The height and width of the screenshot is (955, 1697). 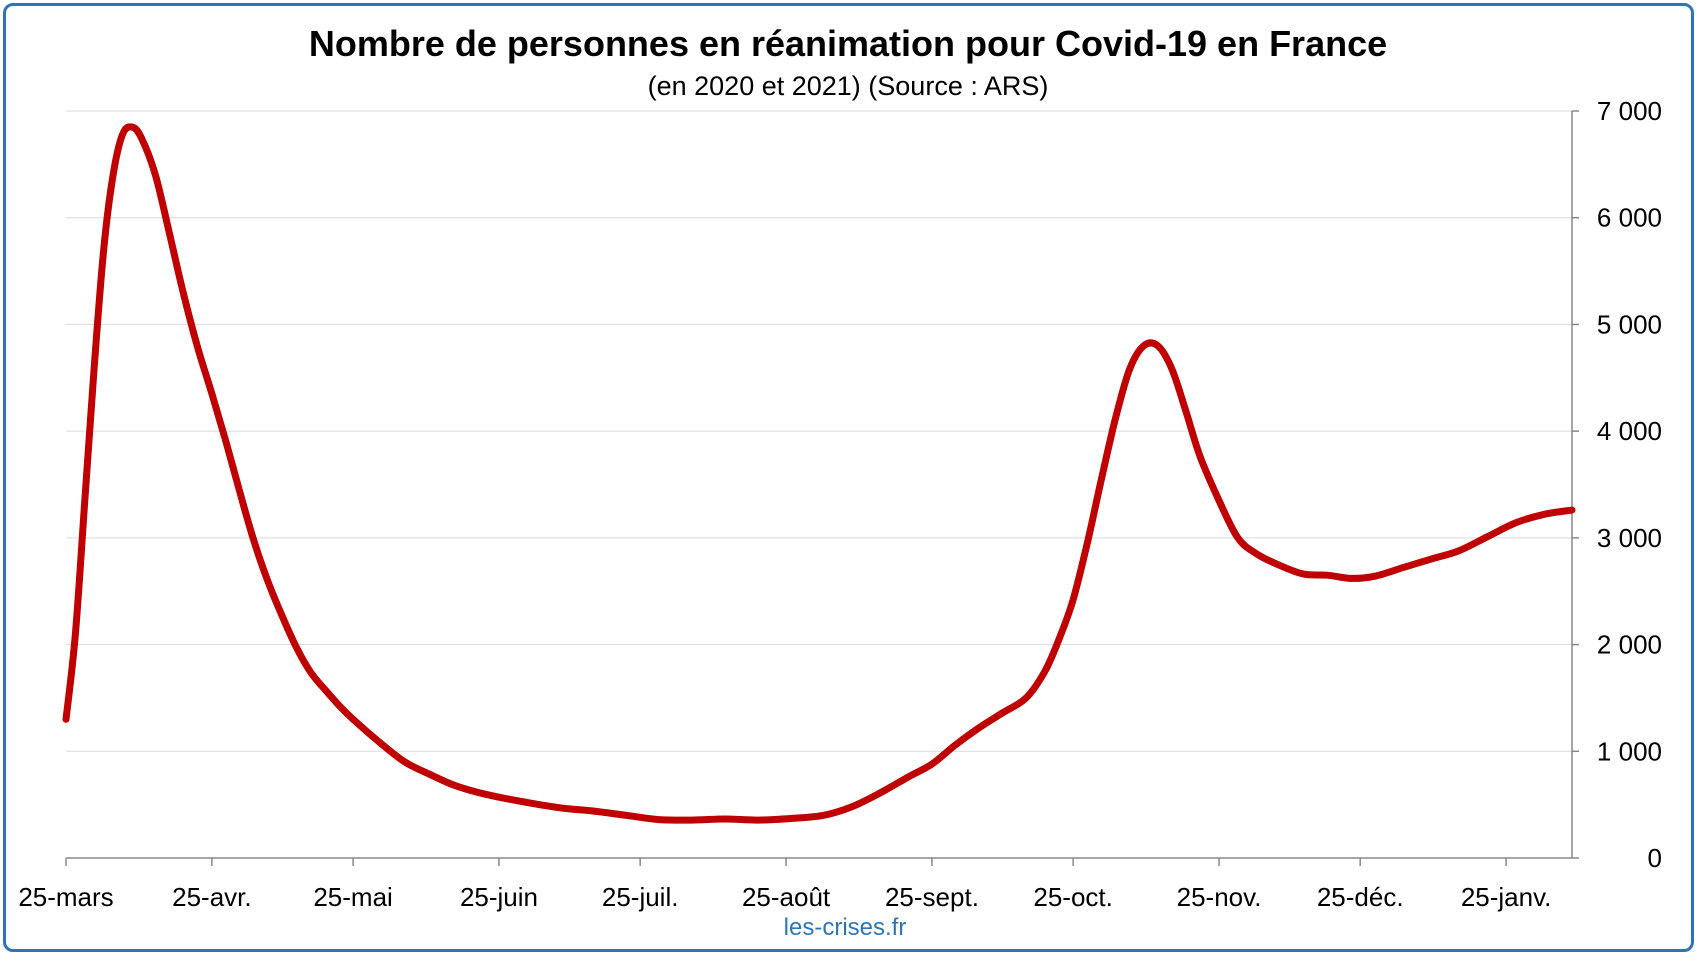 What do you see at coordinates (212, 897) in the screenshot?
I see `x-tick-label-1: 25-avr.` at bounding box center [212, 897].